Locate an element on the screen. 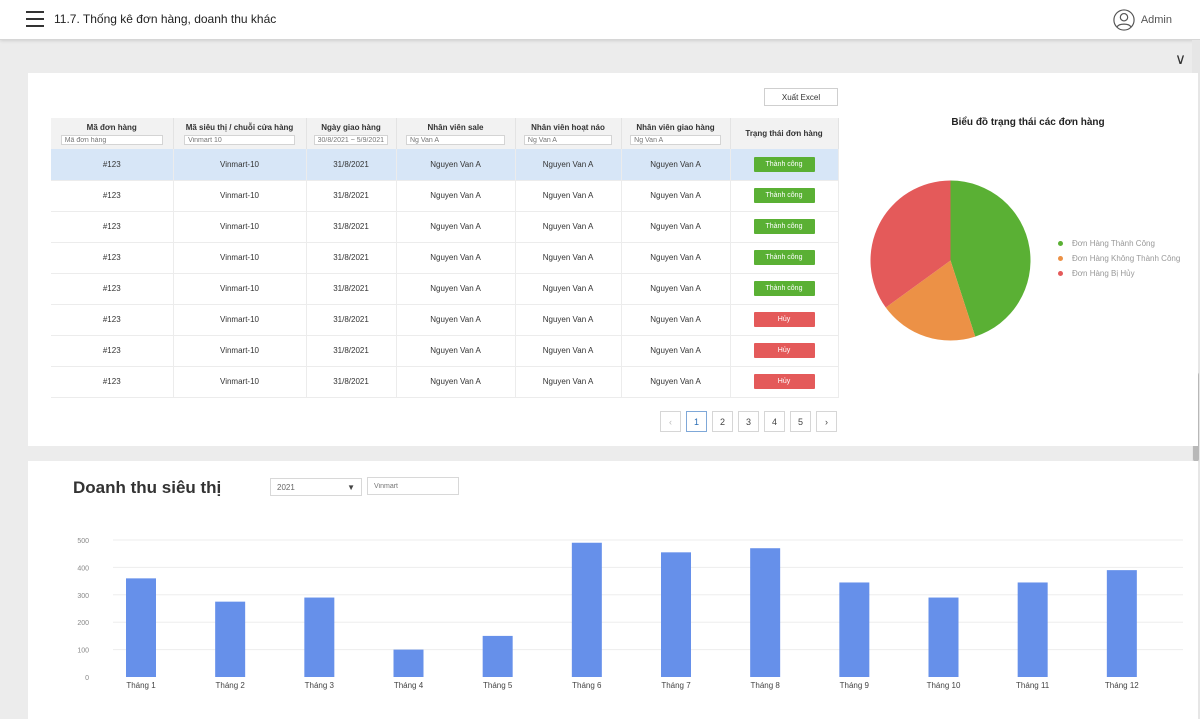  chevron-left-icon: ‹ is located at coordinates (670, 421).